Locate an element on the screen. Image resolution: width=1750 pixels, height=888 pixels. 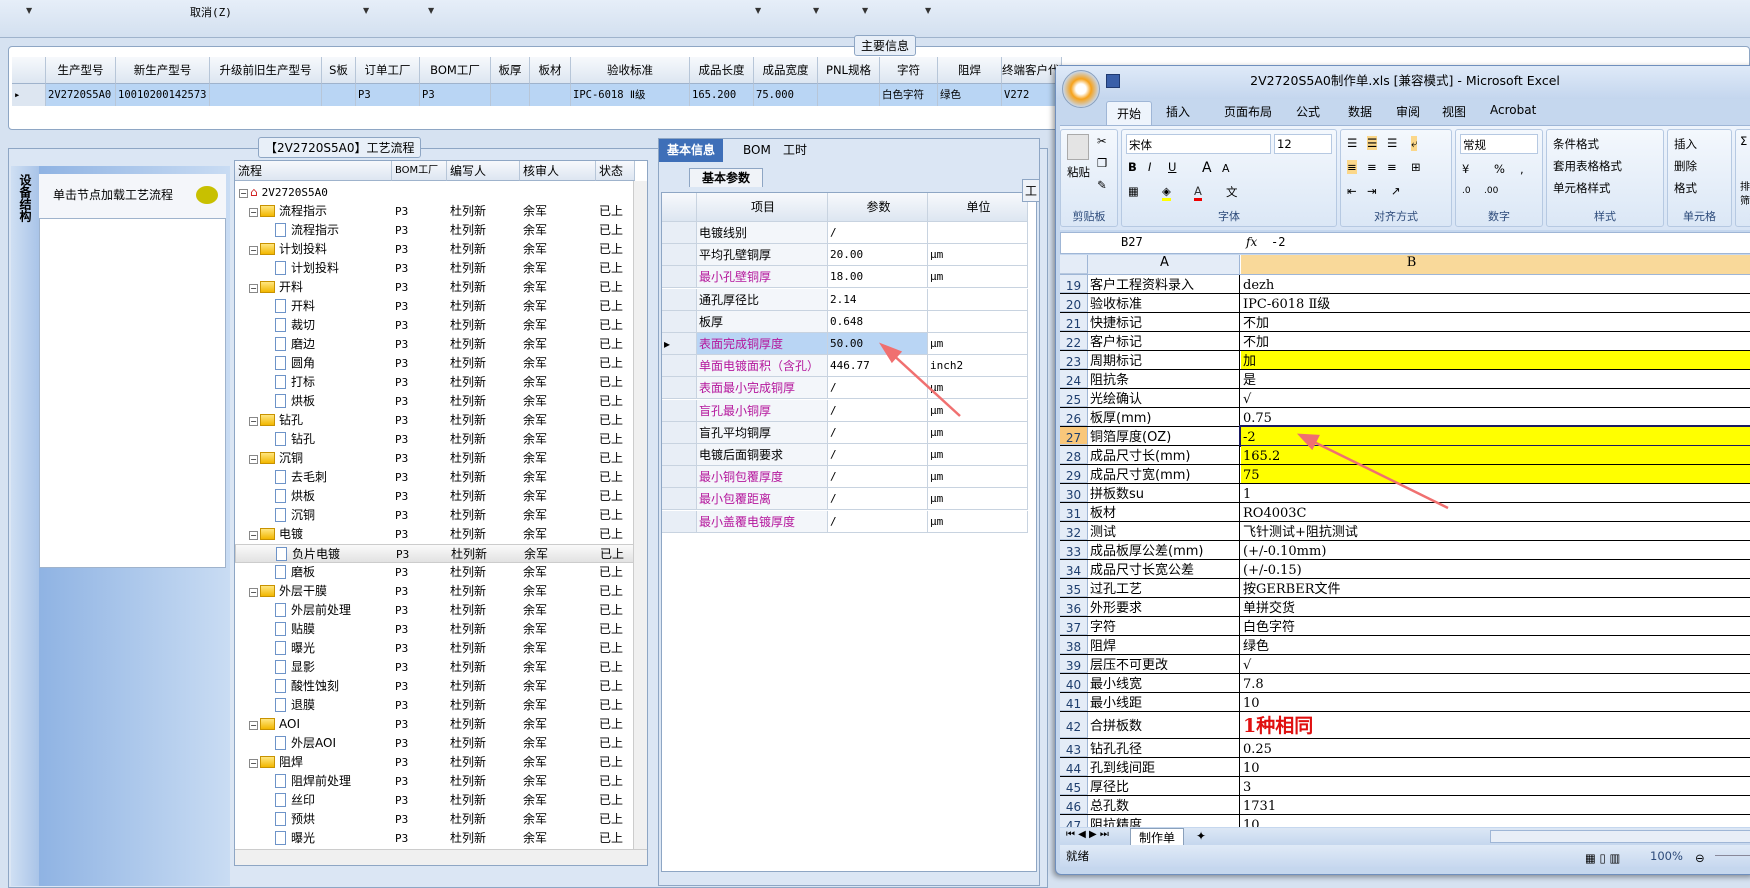
cell-b: 是 is located at coordinates (1250, 380).